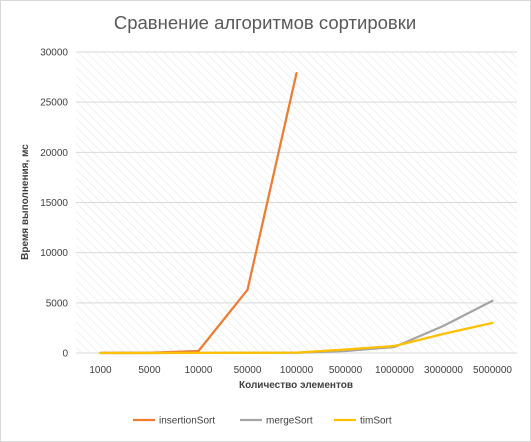 The height and width of the screenshot is (442, 531). I want to click on y-axis-ticks: 0 5000 10000 15000 20000 25000 30000, so click(54, 204).